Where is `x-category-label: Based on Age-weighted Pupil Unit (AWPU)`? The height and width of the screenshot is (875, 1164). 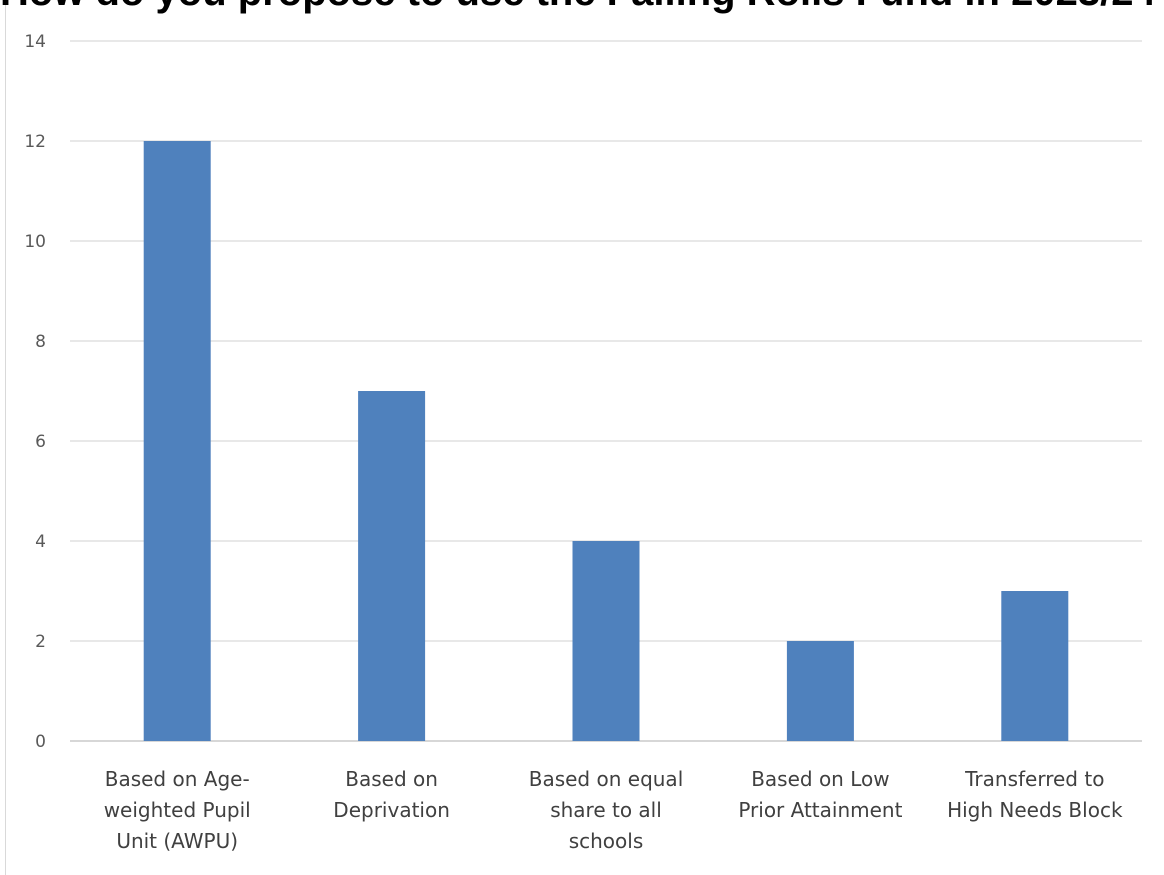
x-category-label: Based on Age-weighted Pupil Unit (AWPU) is located at coordinates (177, 810).